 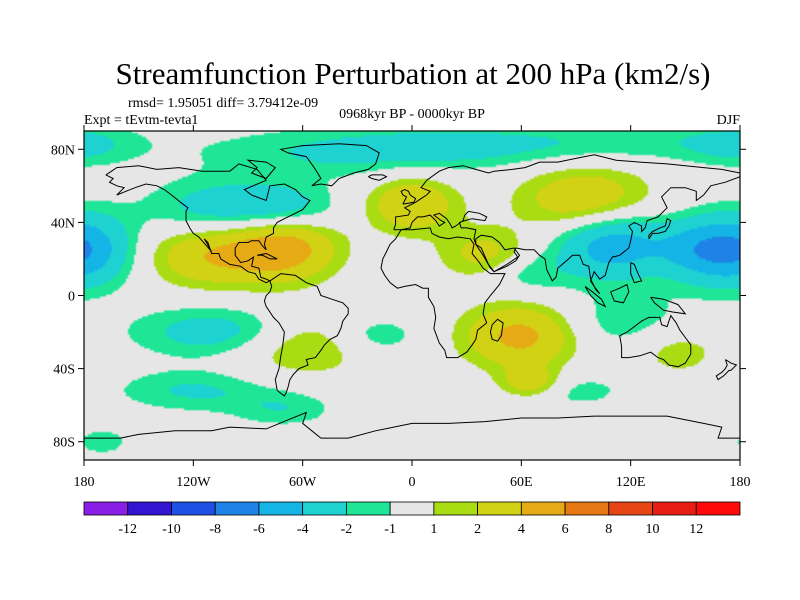 What do you see at coordinates (566, 224) in the screenshot?
I see `eurasia-coast` at bounding box center [566, 224].